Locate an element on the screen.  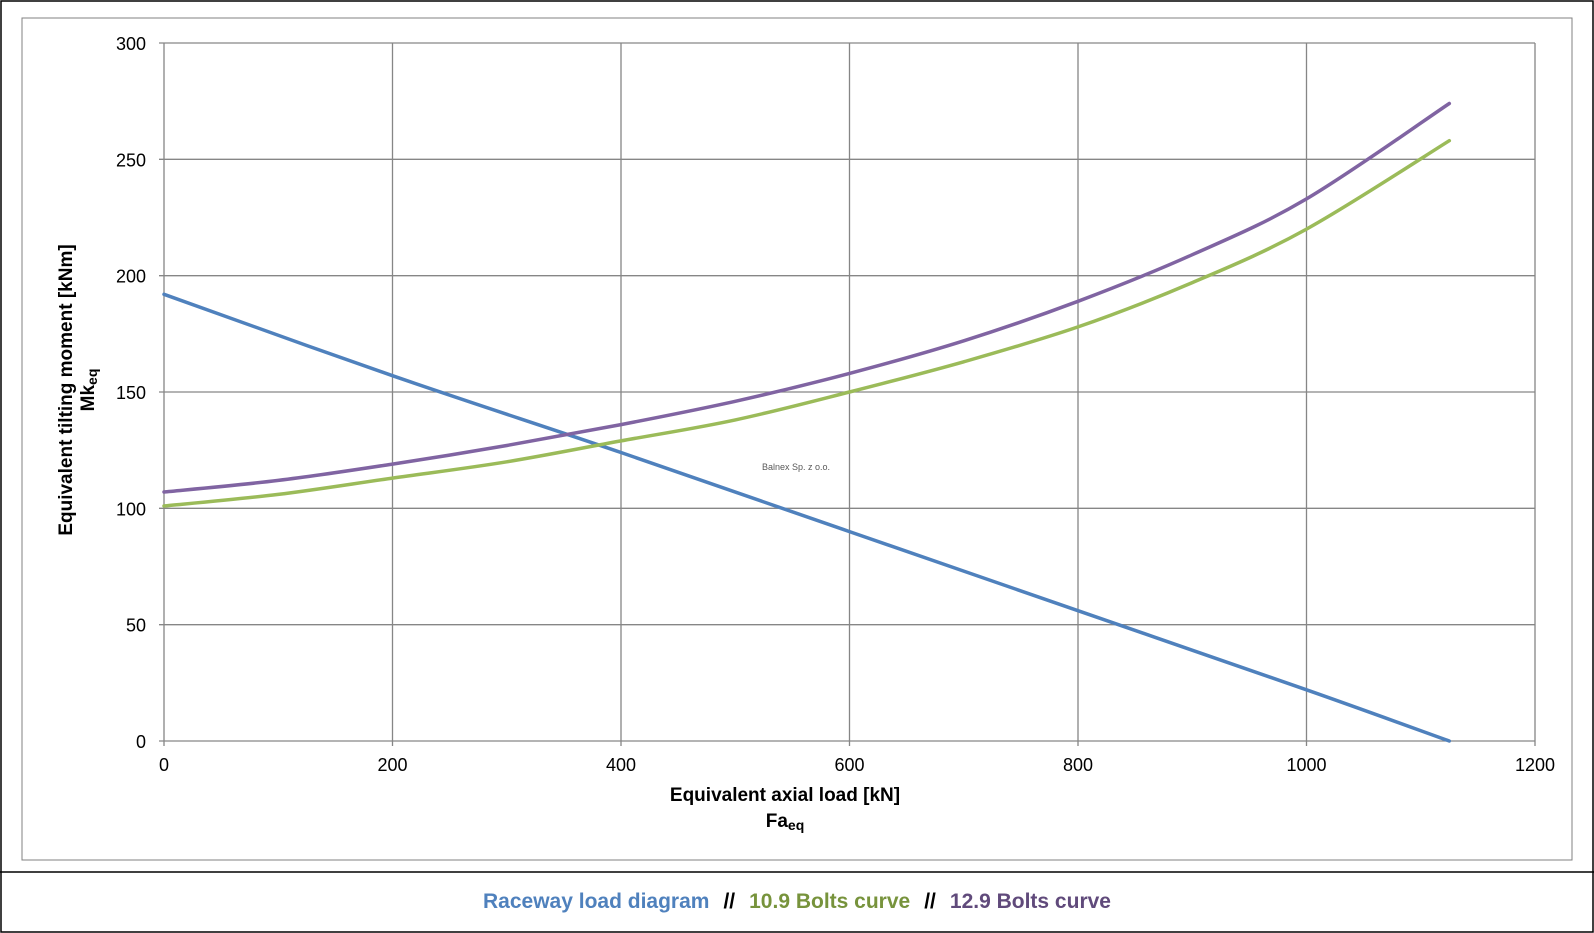
y-axis-symbol: Mkeq is located at coordinates (89, 390).